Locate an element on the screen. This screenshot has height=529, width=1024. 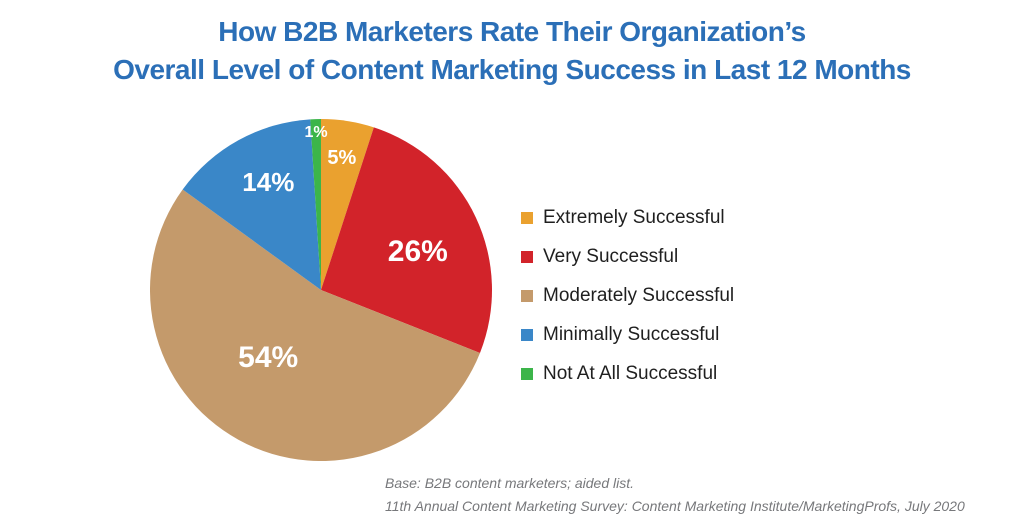
legend-swatch-moderately-successful is located at coordinates (527, 295).